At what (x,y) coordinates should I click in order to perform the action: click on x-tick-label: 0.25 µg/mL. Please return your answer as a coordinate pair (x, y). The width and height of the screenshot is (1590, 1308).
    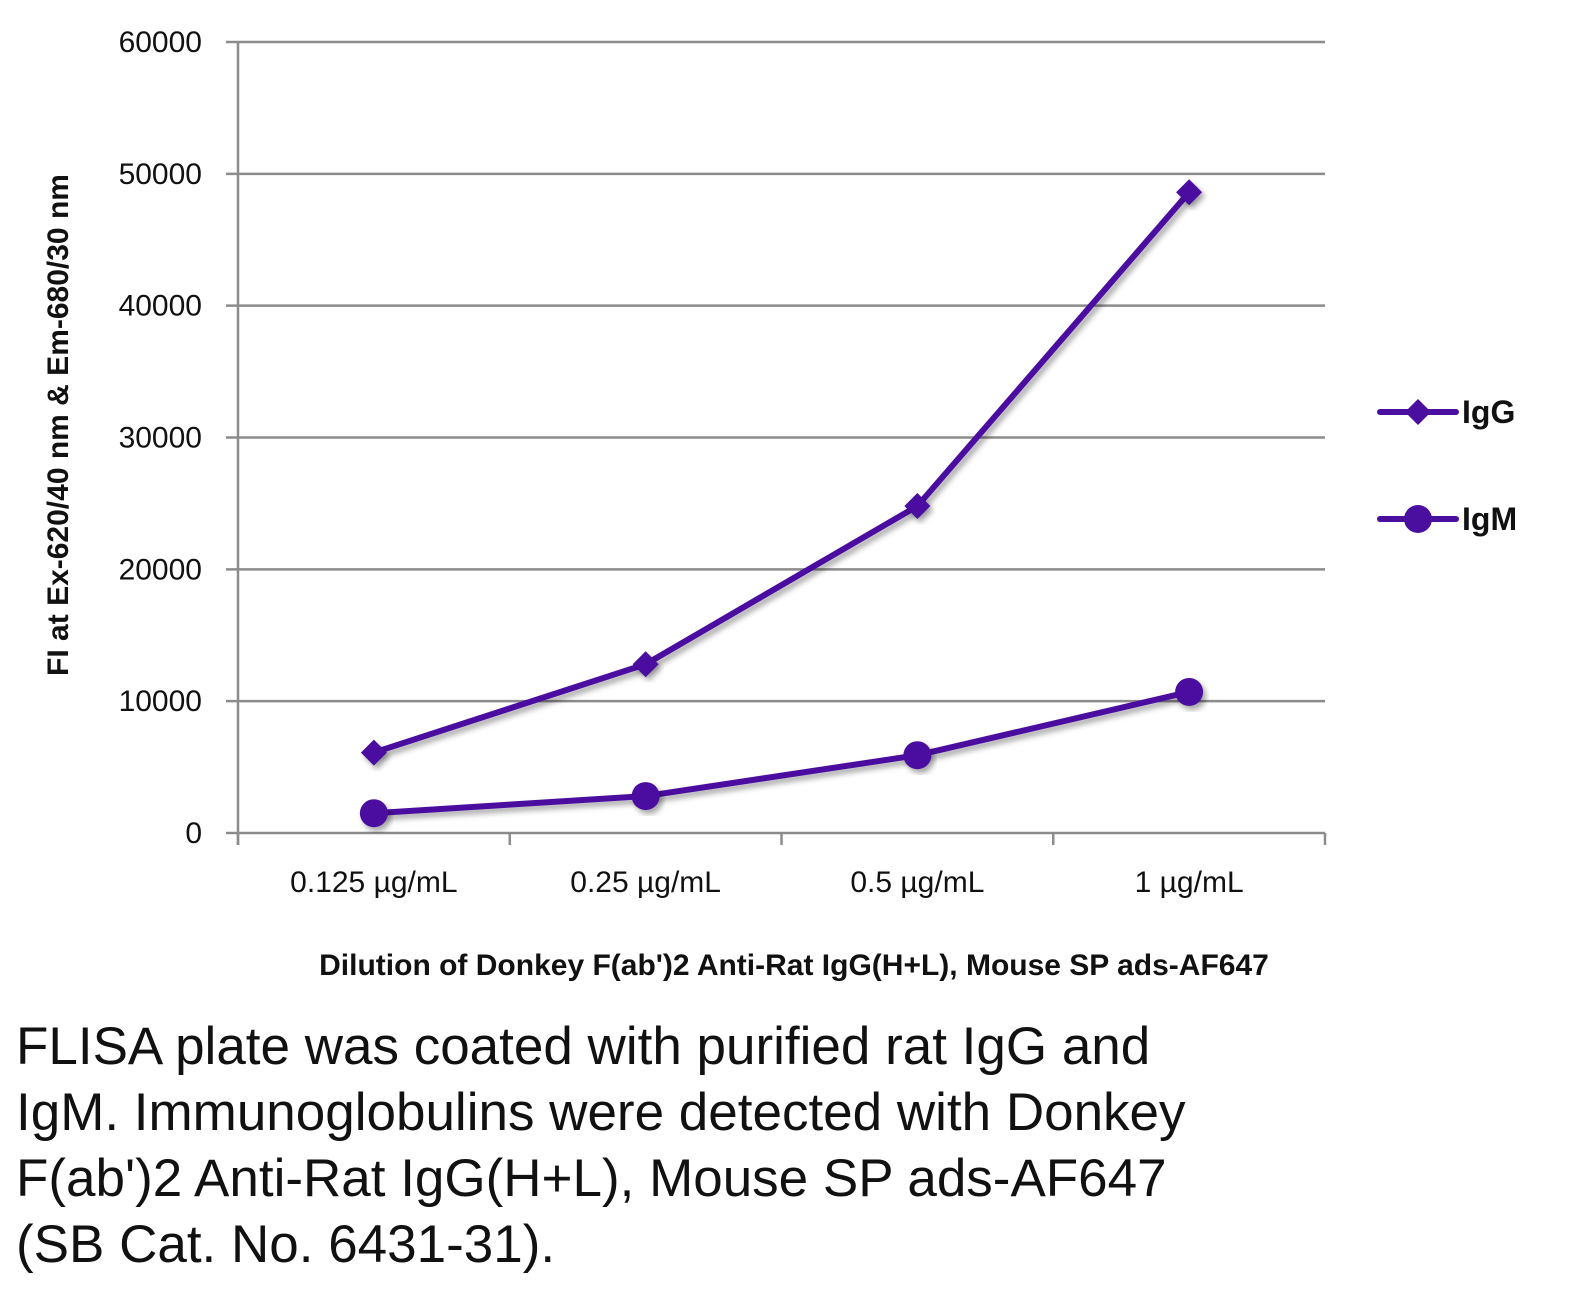
    Looking at the image, I should click on (645, 882).